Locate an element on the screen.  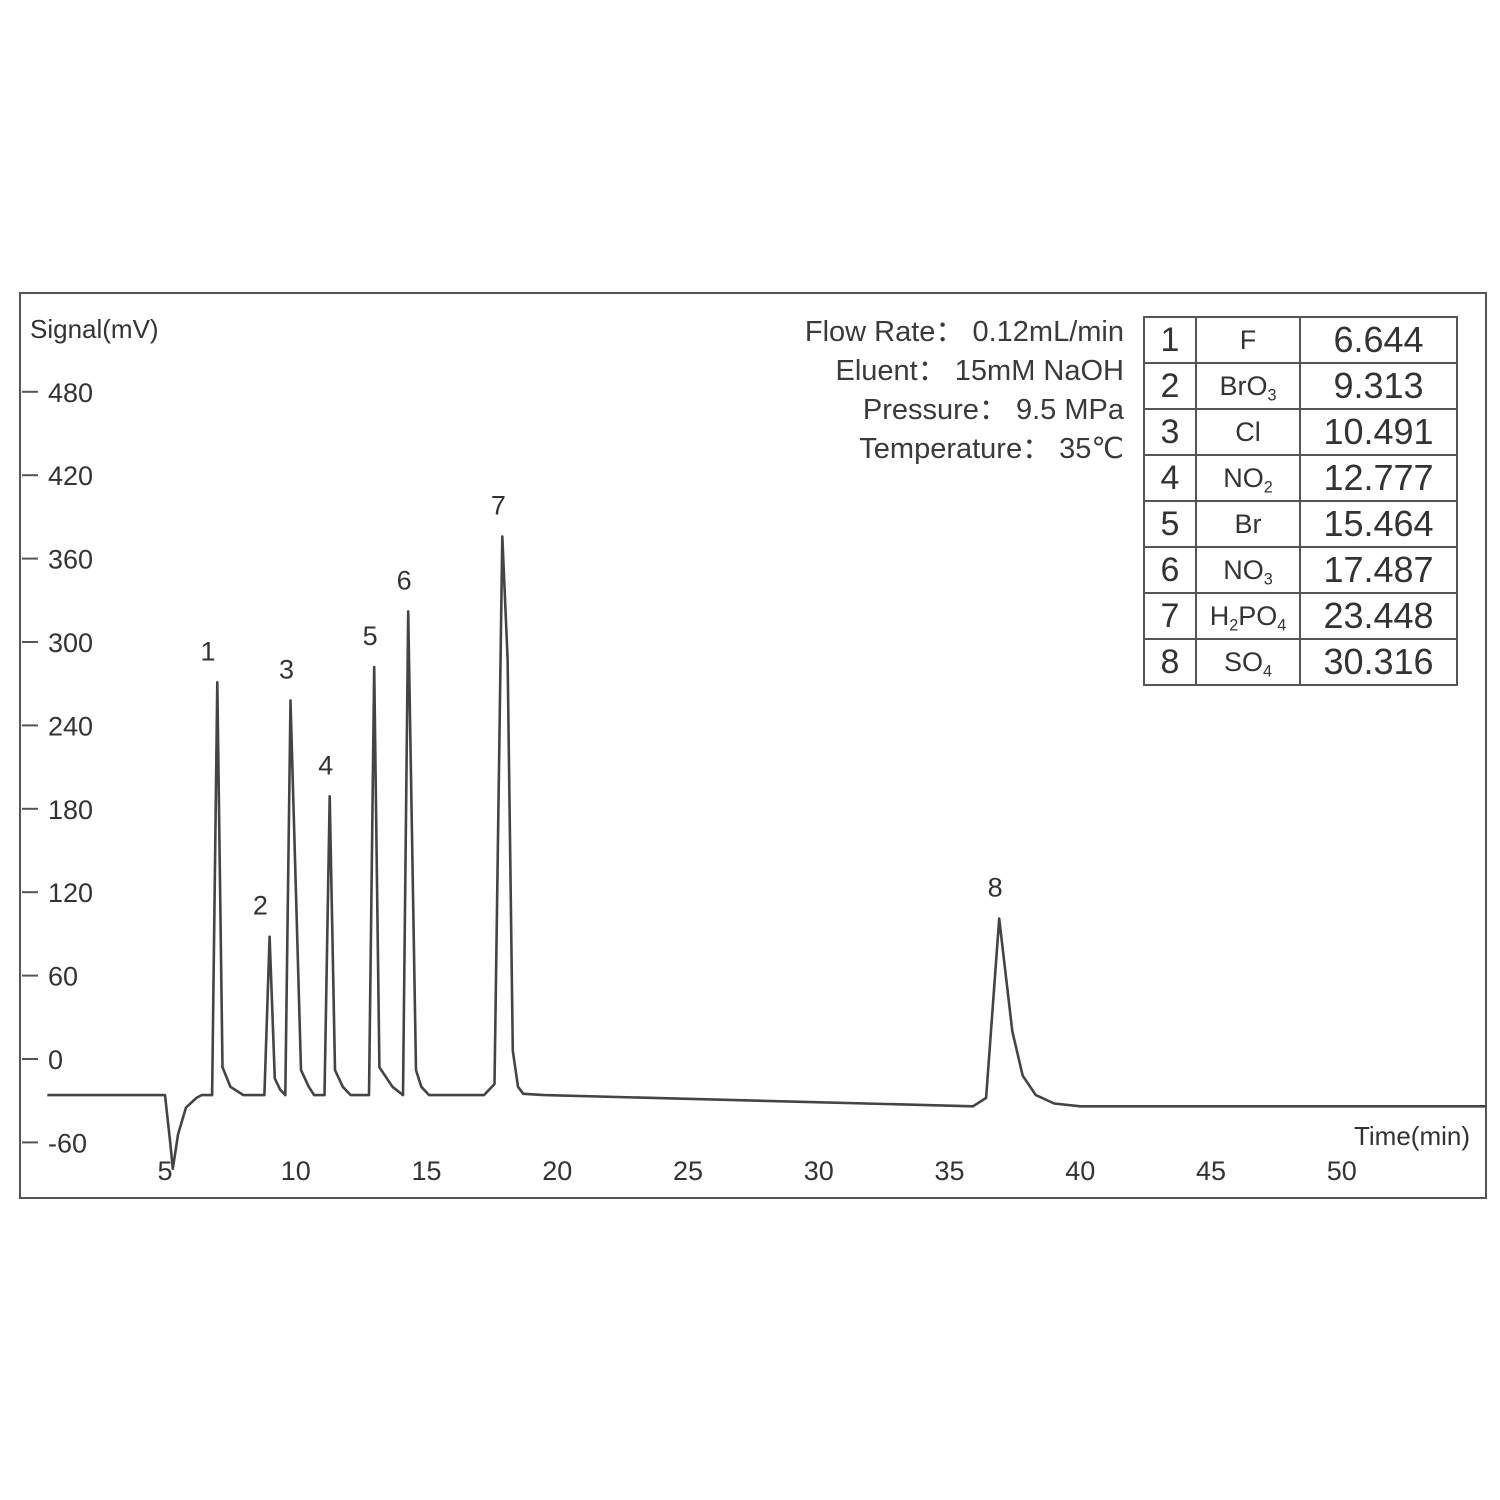
peak-number-text: 3 is located at coordinates (1170, 431).